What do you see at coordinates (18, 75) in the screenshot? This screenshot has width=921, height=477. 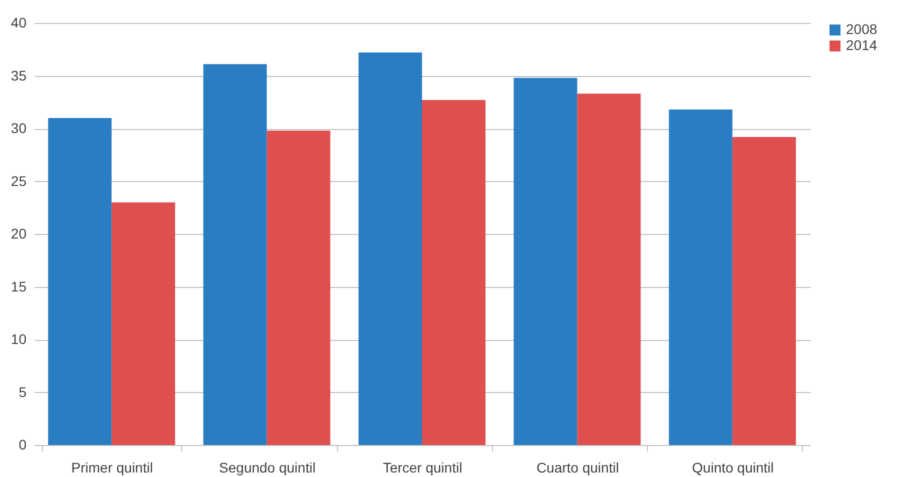 I see `y-tick-label: 35` at bounding box center [18, 75].